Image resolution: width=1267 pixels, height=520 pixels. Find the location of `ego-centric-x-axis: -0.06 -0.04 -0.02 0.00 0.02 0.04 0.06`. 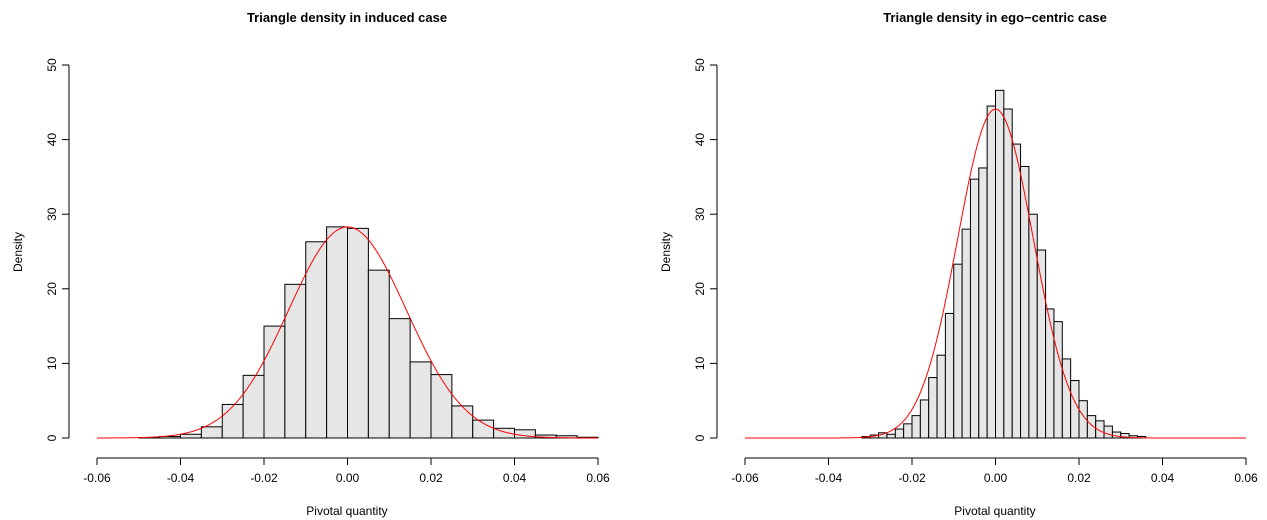

ego-centric-x-axis: -0.06 -0.04 -0.02 0.00 0.02 0.04 0.06 is located at coordinates (994, 471).